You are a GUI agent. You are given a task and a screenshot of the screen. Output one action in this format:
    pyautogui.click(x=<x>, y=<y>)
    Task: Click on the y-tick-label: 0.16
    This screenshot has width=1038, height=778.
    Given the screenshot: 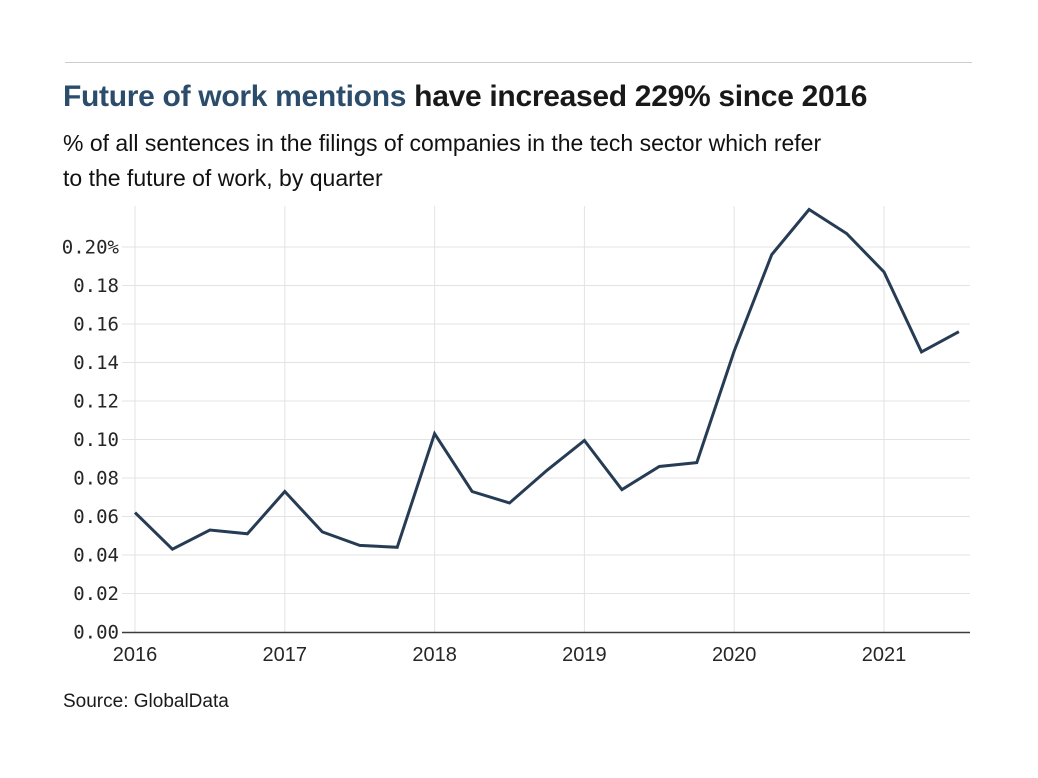 What is the action you would take?
    pyautogui.click(x=96, y=325)
    